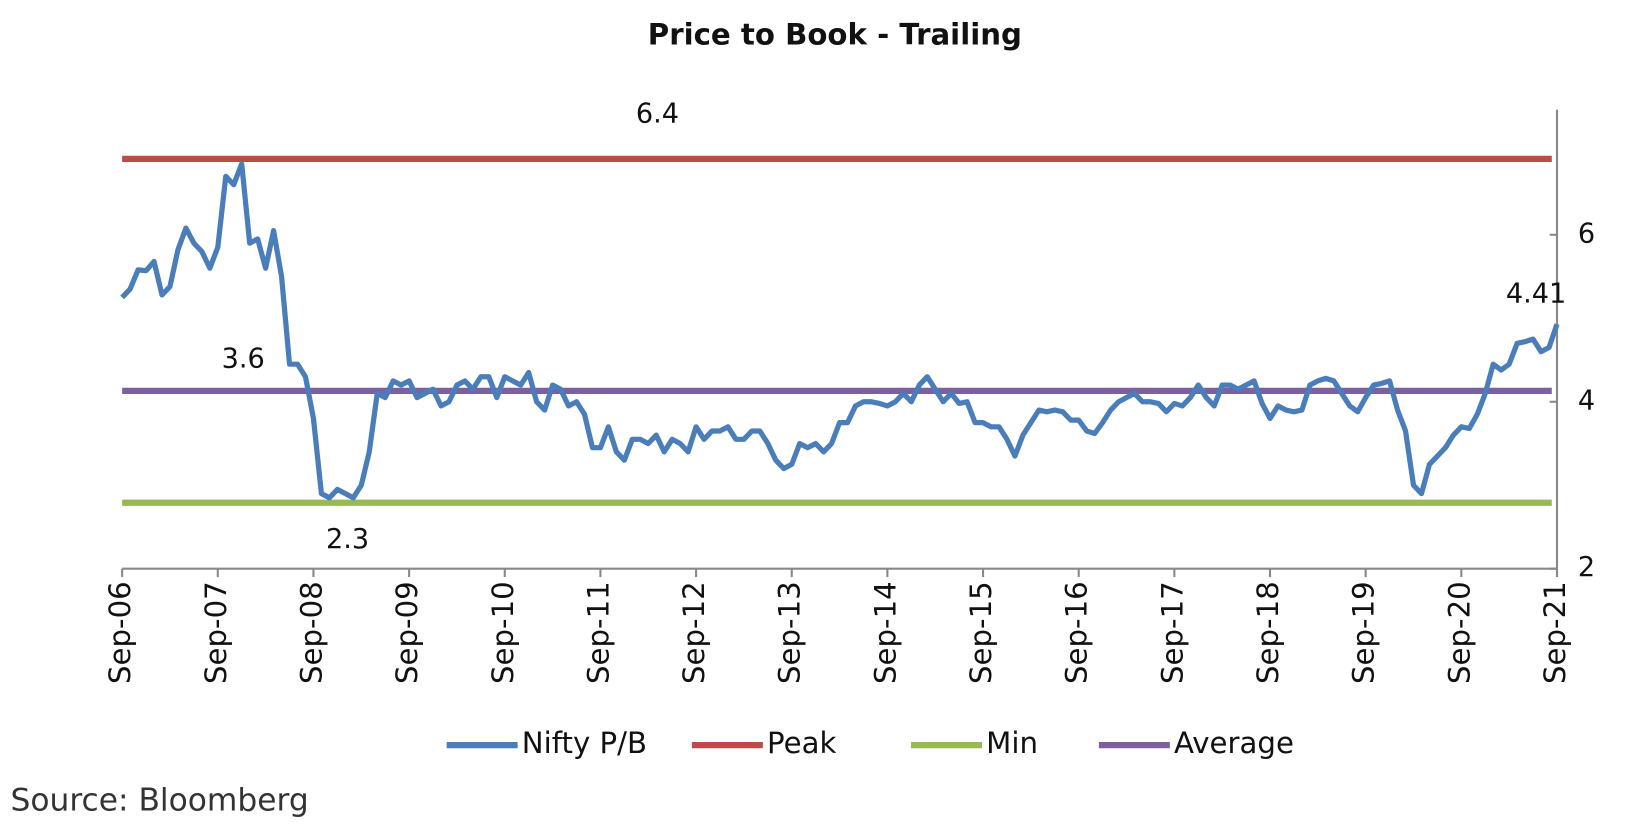 This screenshot has width=1628, height=827. Describe the element at coordinates (801, 743) in the screenshot. I see `legend-label: Peak` at that location.